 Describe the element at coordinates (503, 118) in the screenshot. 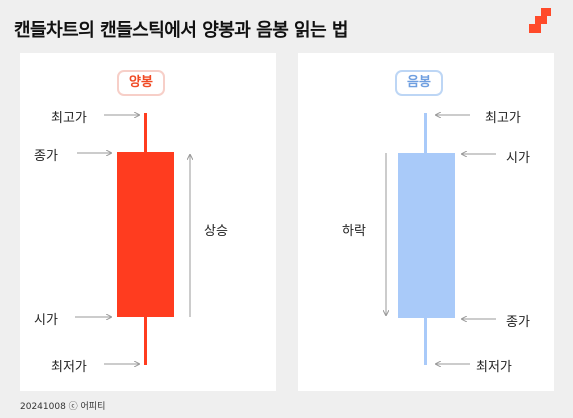

I see `bearish-high-label: 최고가` at that location.